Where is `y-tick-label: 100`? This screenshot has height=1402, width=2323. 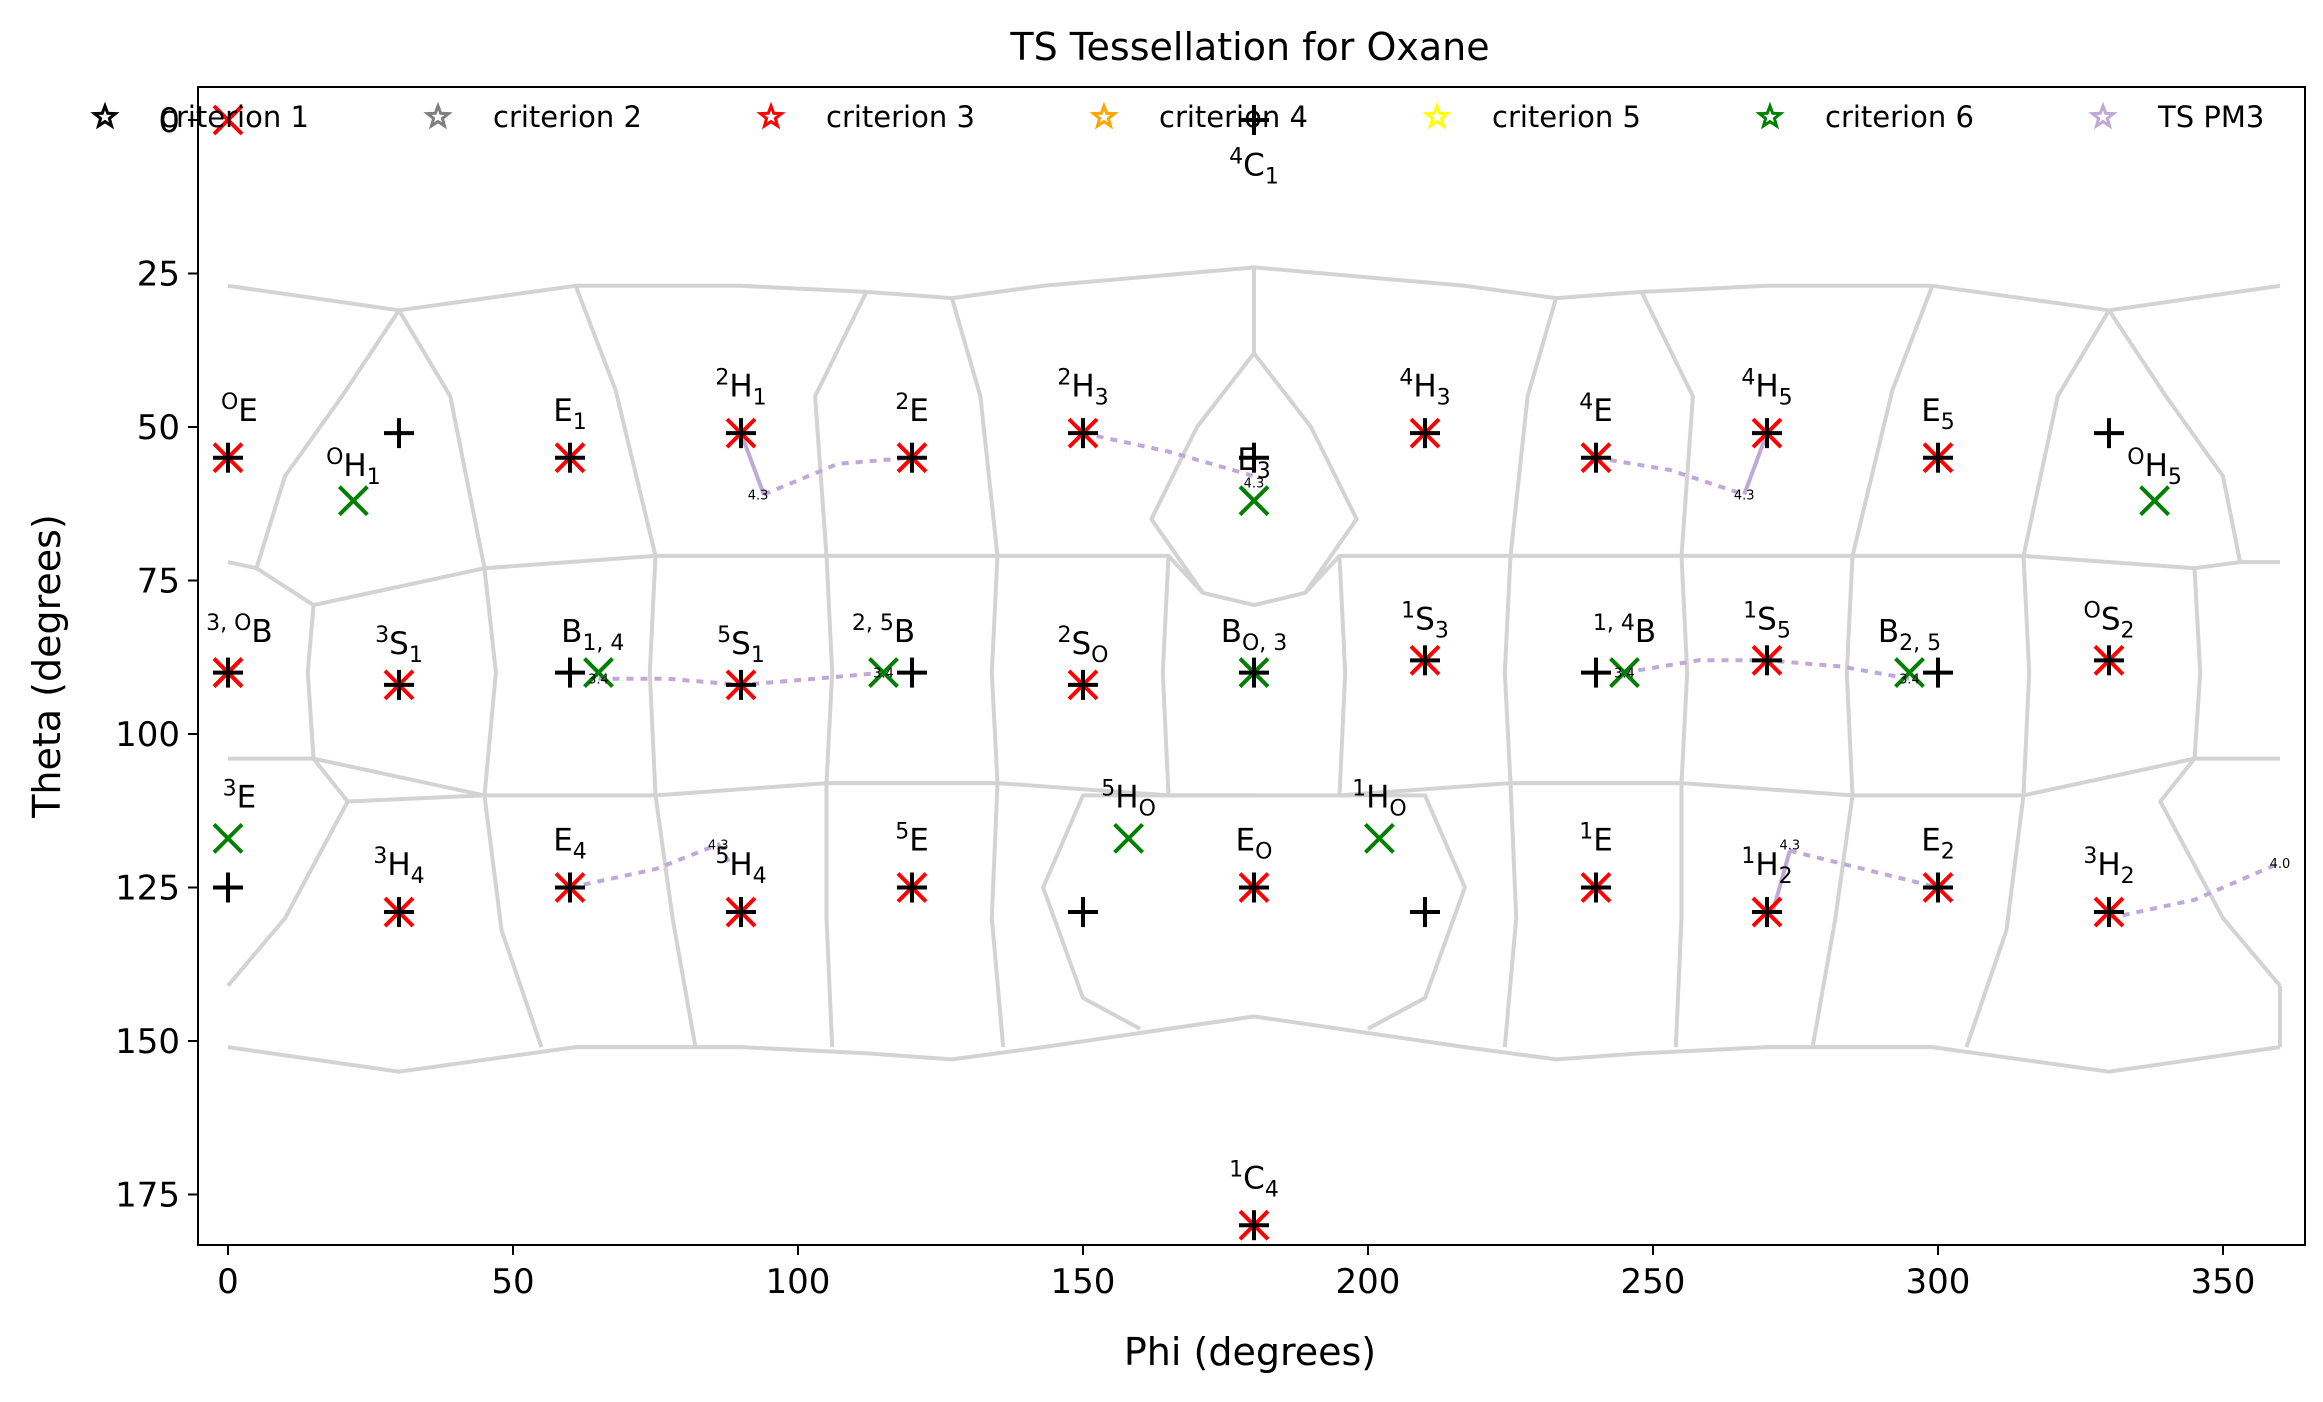 y-tick-label: 100 is located at coordinates (147, 735).